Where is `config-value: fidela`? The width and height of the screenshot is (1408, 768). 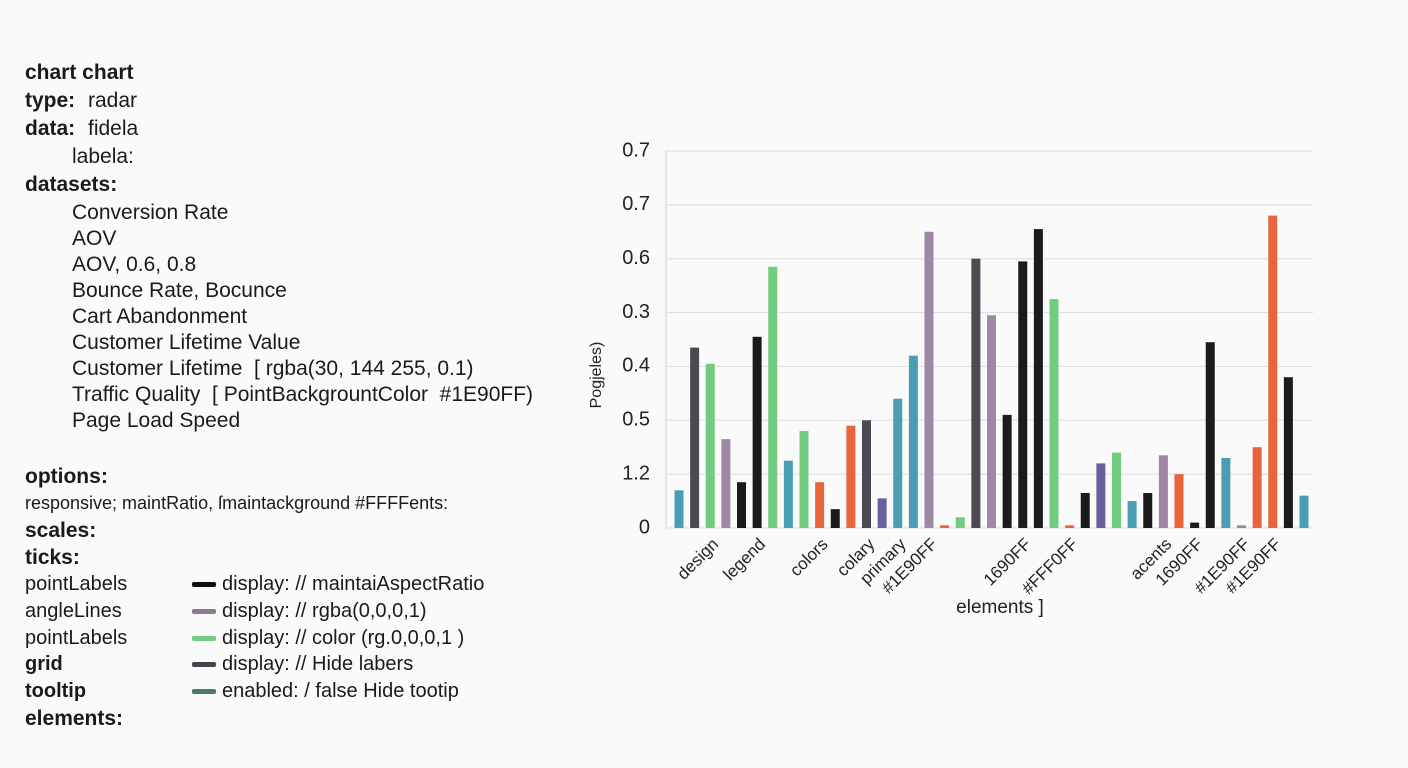 config-value: fidela is located at coordinates (113, 128).